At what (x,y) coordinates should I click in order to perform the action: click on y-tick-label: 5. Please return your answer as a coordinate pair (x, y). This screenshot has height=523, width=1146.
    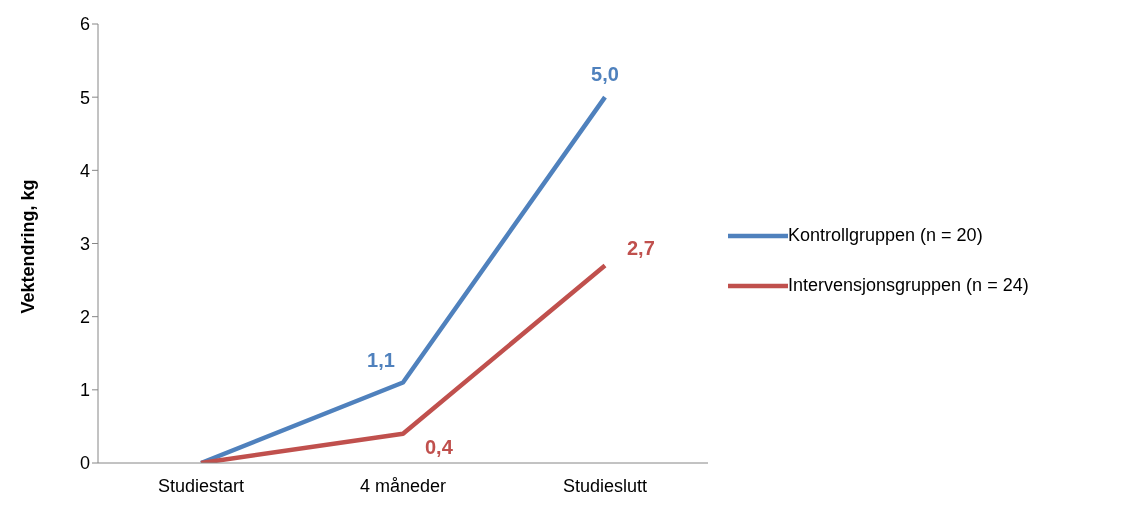
    Looking at the image, I should click on (84, 97).